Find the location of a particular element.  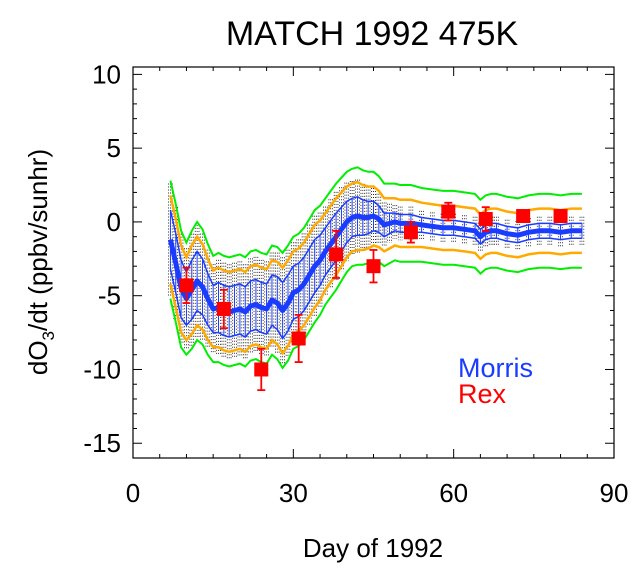

green-lower-line is located at coordinates (375, 314).